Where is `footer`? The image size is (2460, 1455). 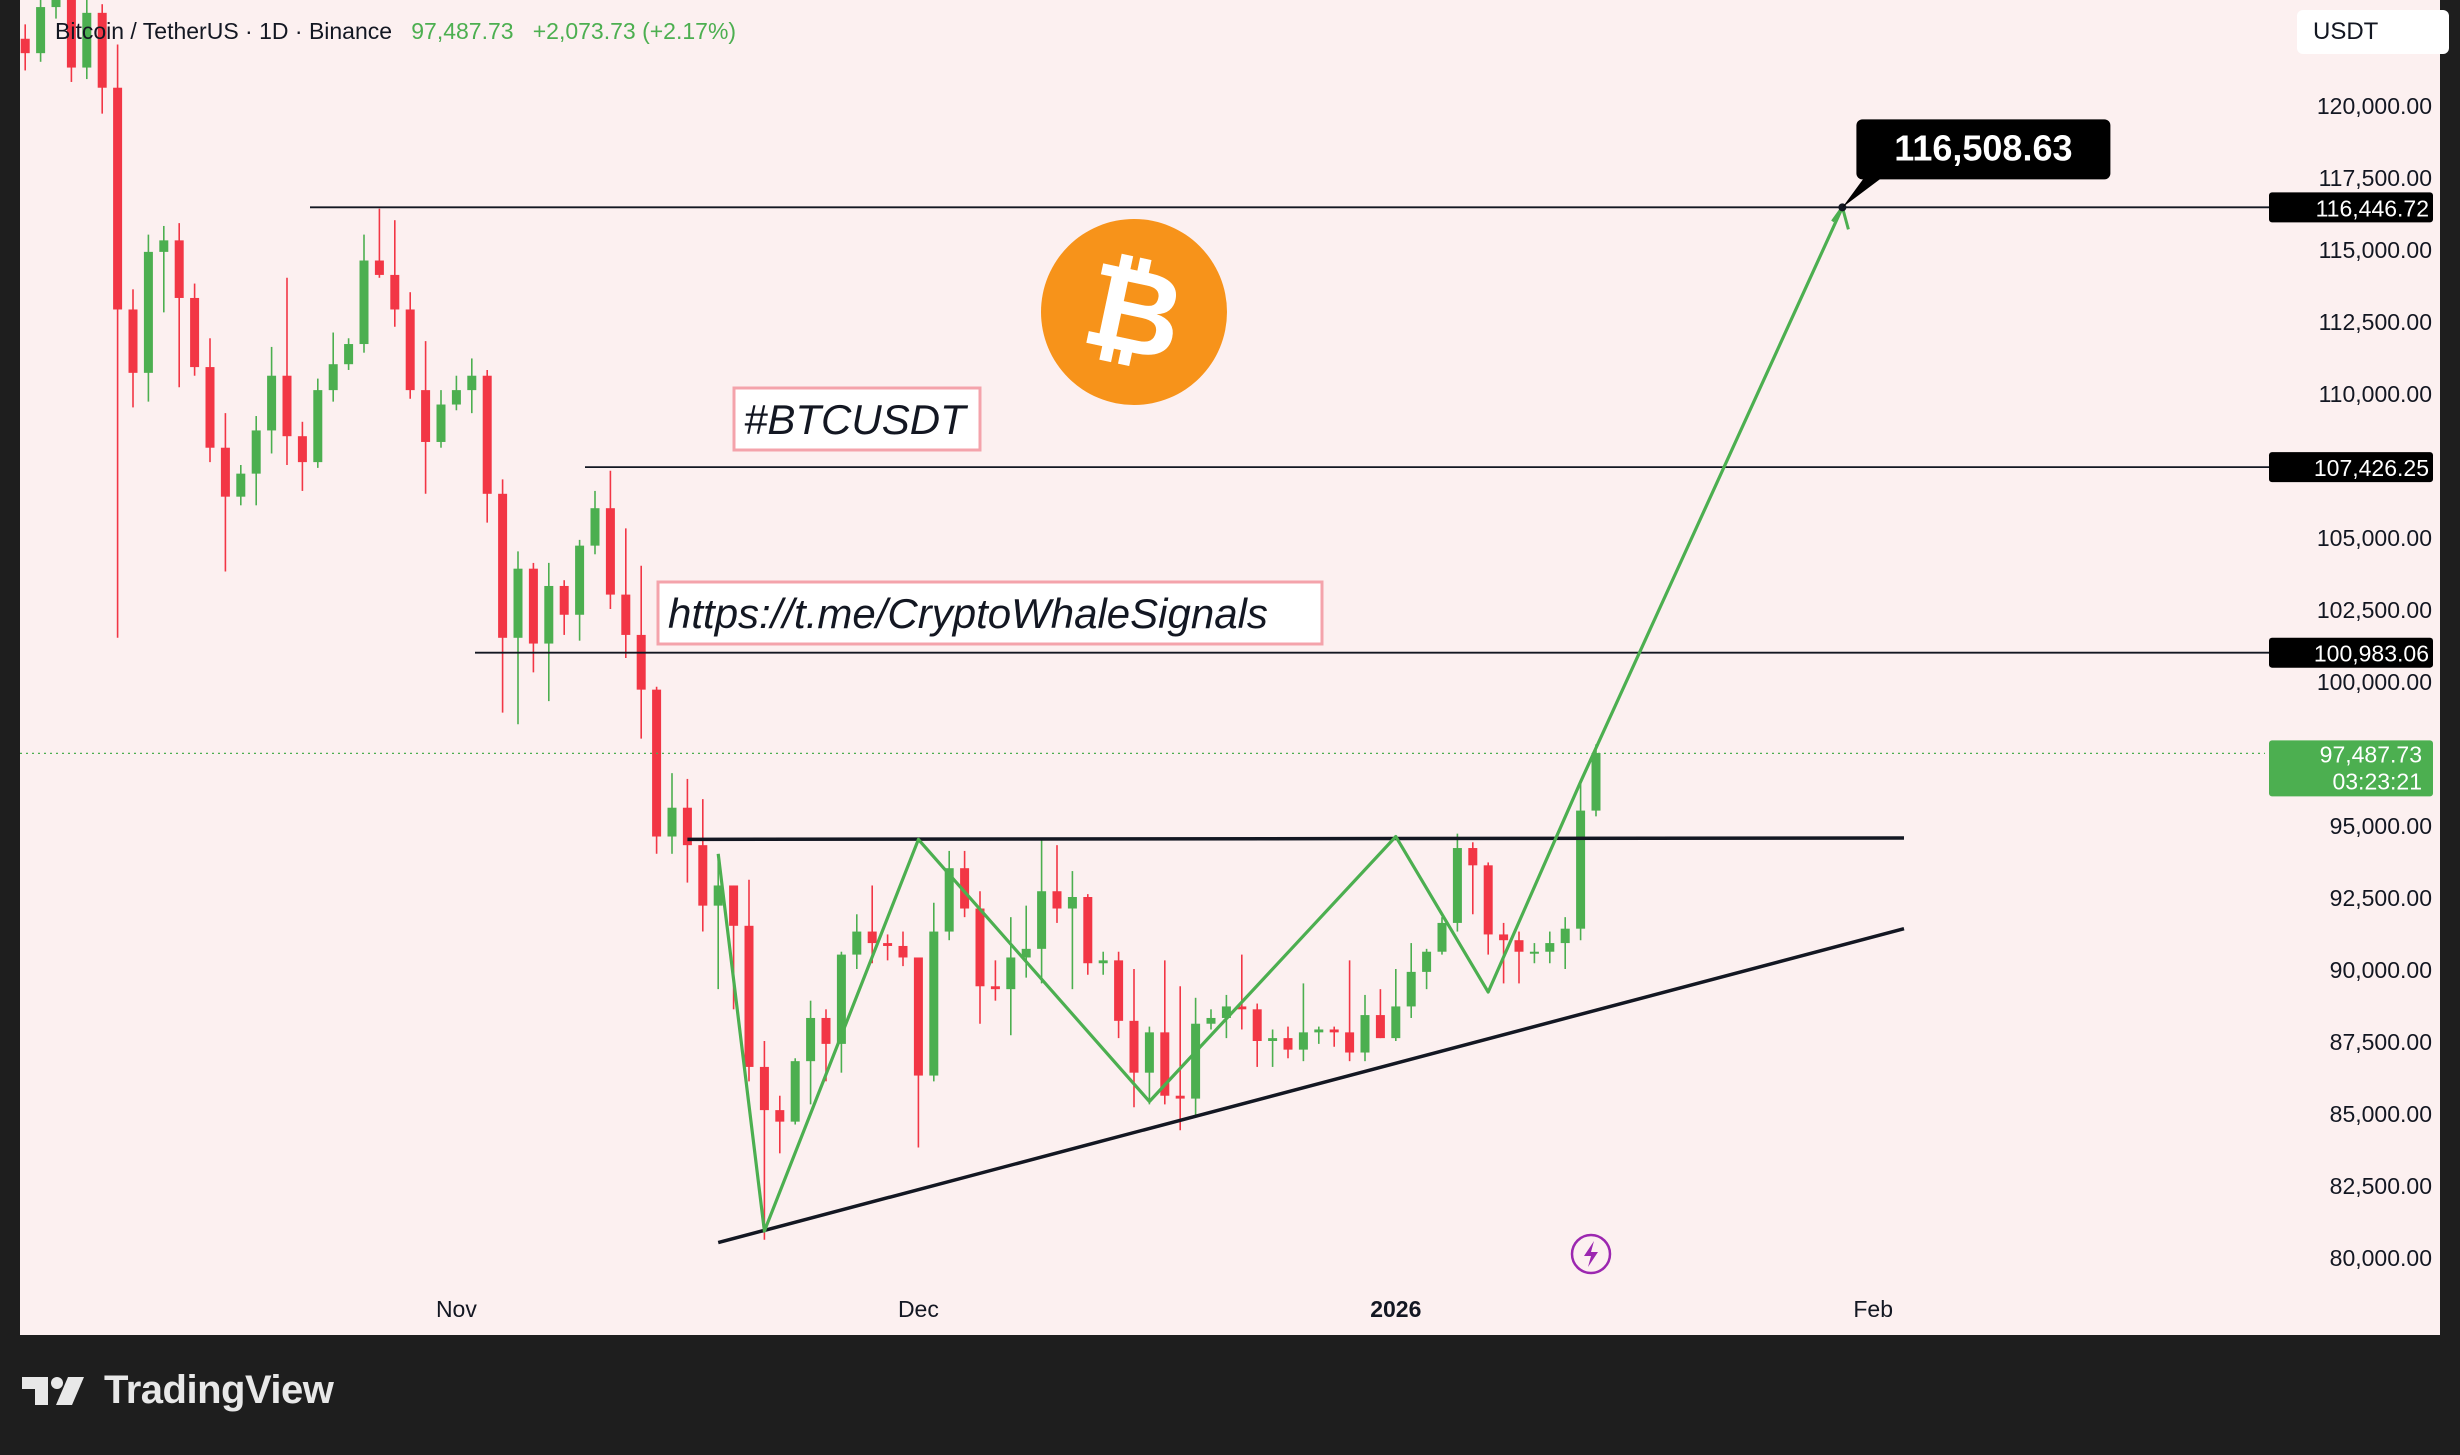 footer is located at coordinates (1230, 1395).